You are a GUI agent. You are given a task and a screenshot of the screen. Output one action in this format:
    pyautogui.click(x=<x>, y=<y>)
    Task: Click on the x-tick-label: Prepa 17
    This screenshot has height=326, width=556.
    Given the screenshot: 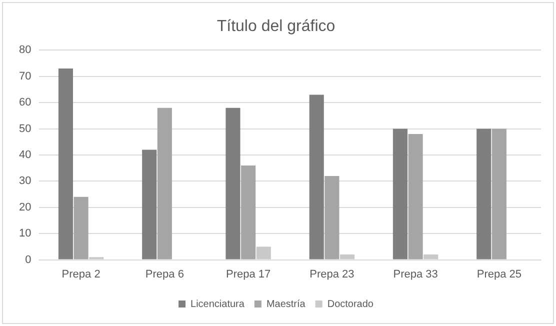 What is the action you would take?
    pyautogui.click(x=248, y=274)
    